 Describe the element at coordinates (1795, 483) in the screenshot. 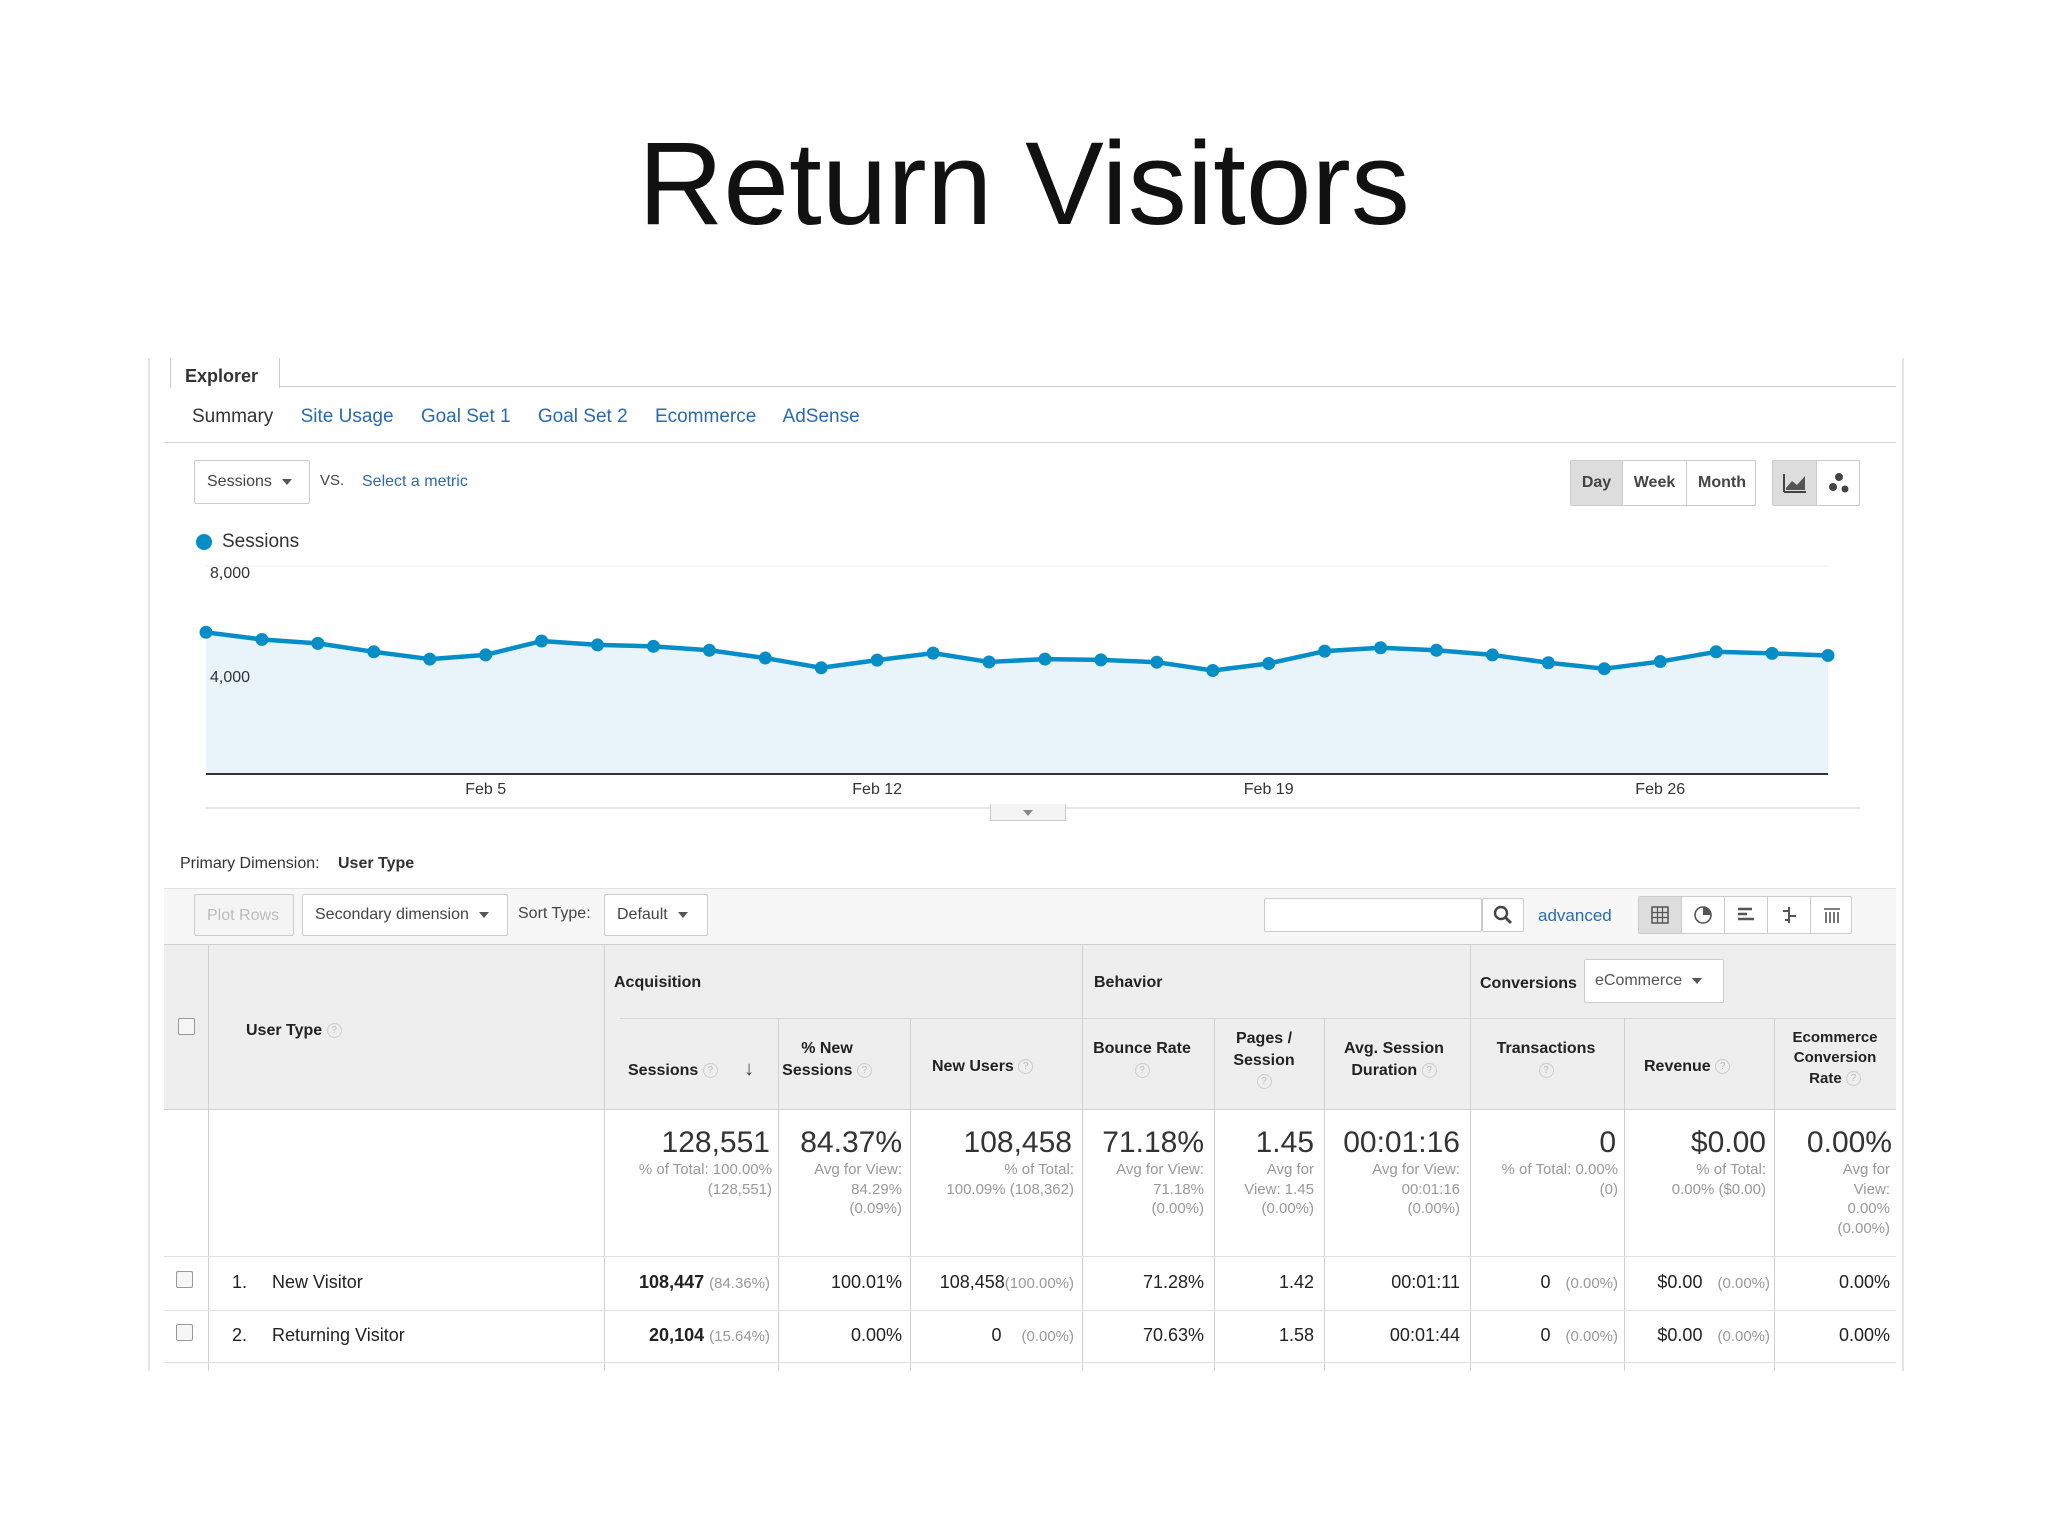

I see `line-chart-icon` at that location.